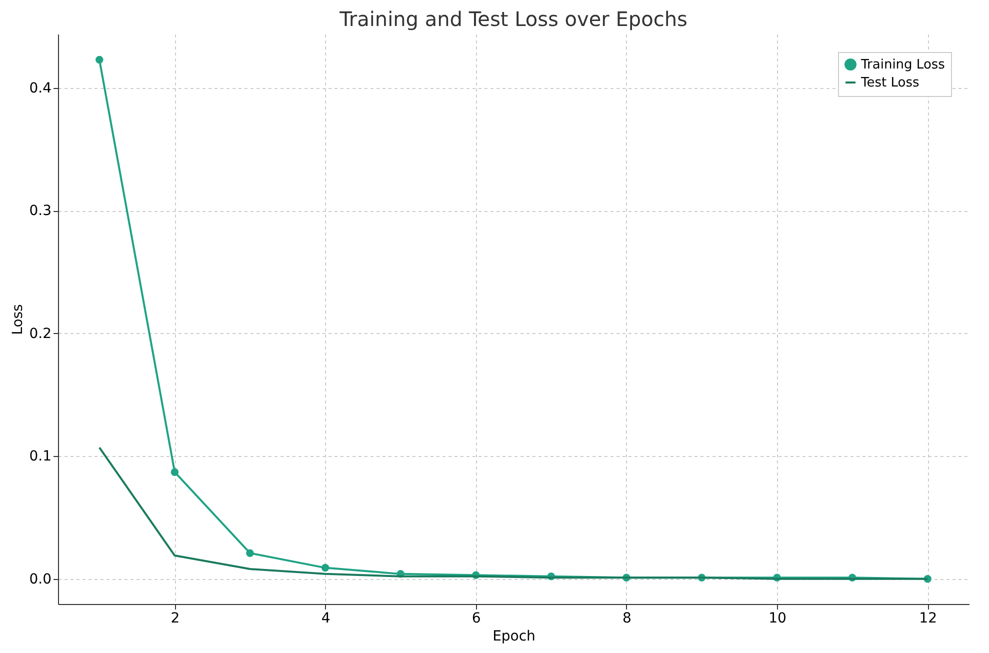 This screenshot has width=989, height=653. What do you see at coordinates (627, 618) in the screenshot?
I see `x-tick-label: 8` at bounding box center [627, 618].